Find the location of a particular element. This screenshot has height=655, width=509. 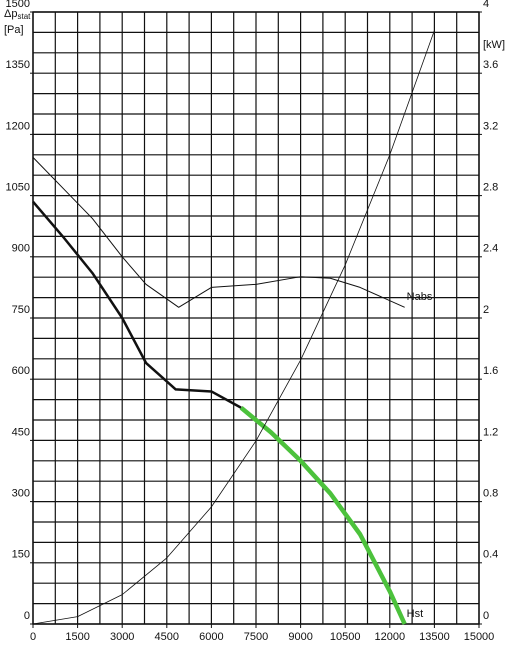

y2-tick-label: 3.2 is located at coordinates (490, 126).